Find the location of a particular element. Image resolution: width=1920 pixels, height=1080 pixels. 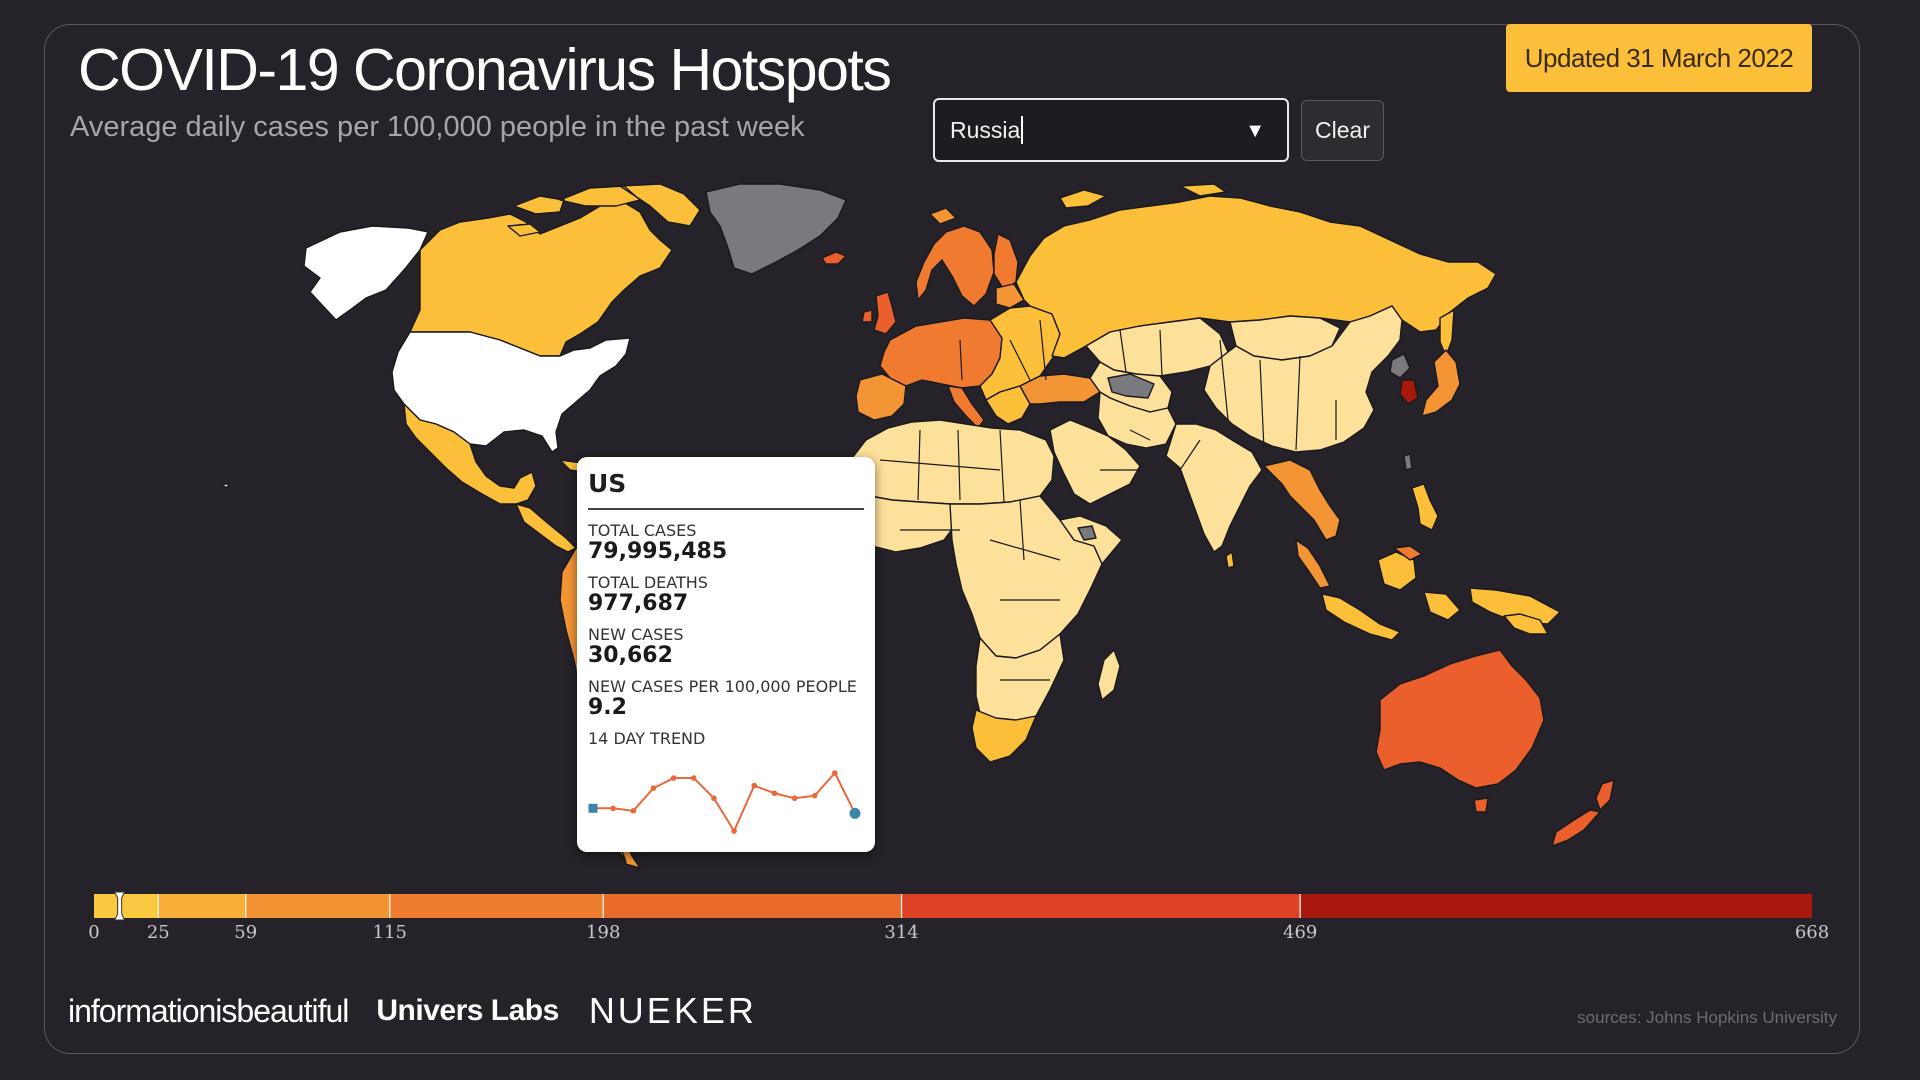

legend-tick-label: 198 is located at coordinates (603, 932).